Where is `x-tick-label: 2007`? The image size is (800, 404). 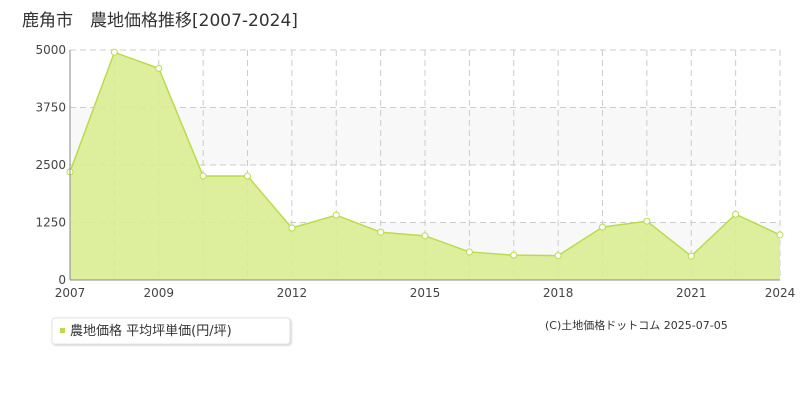
x-tick-label: 2007 is located at coordinates (70, 293).